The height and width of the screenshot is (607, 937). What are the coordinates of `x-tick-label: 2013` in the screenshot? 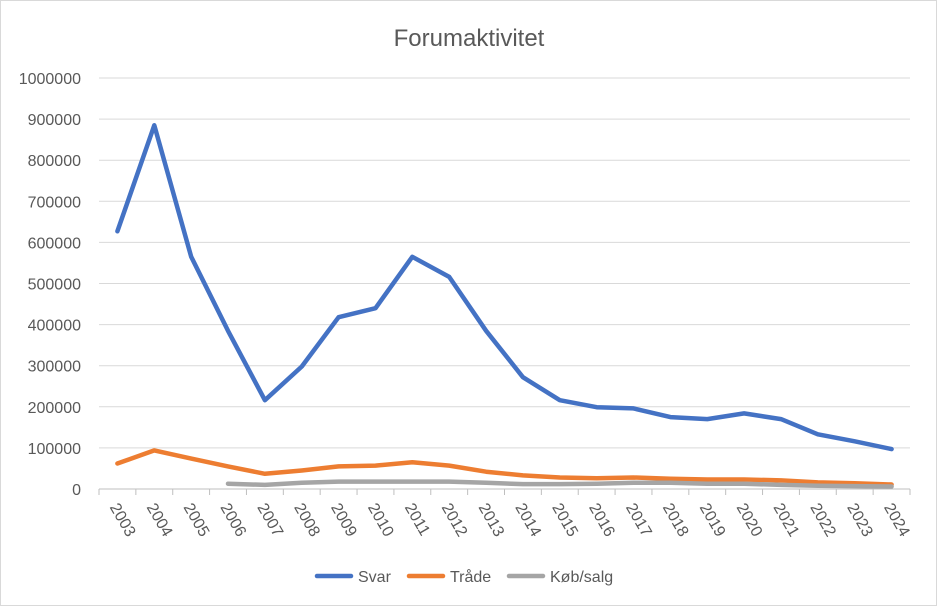 It's located at (491, 520).